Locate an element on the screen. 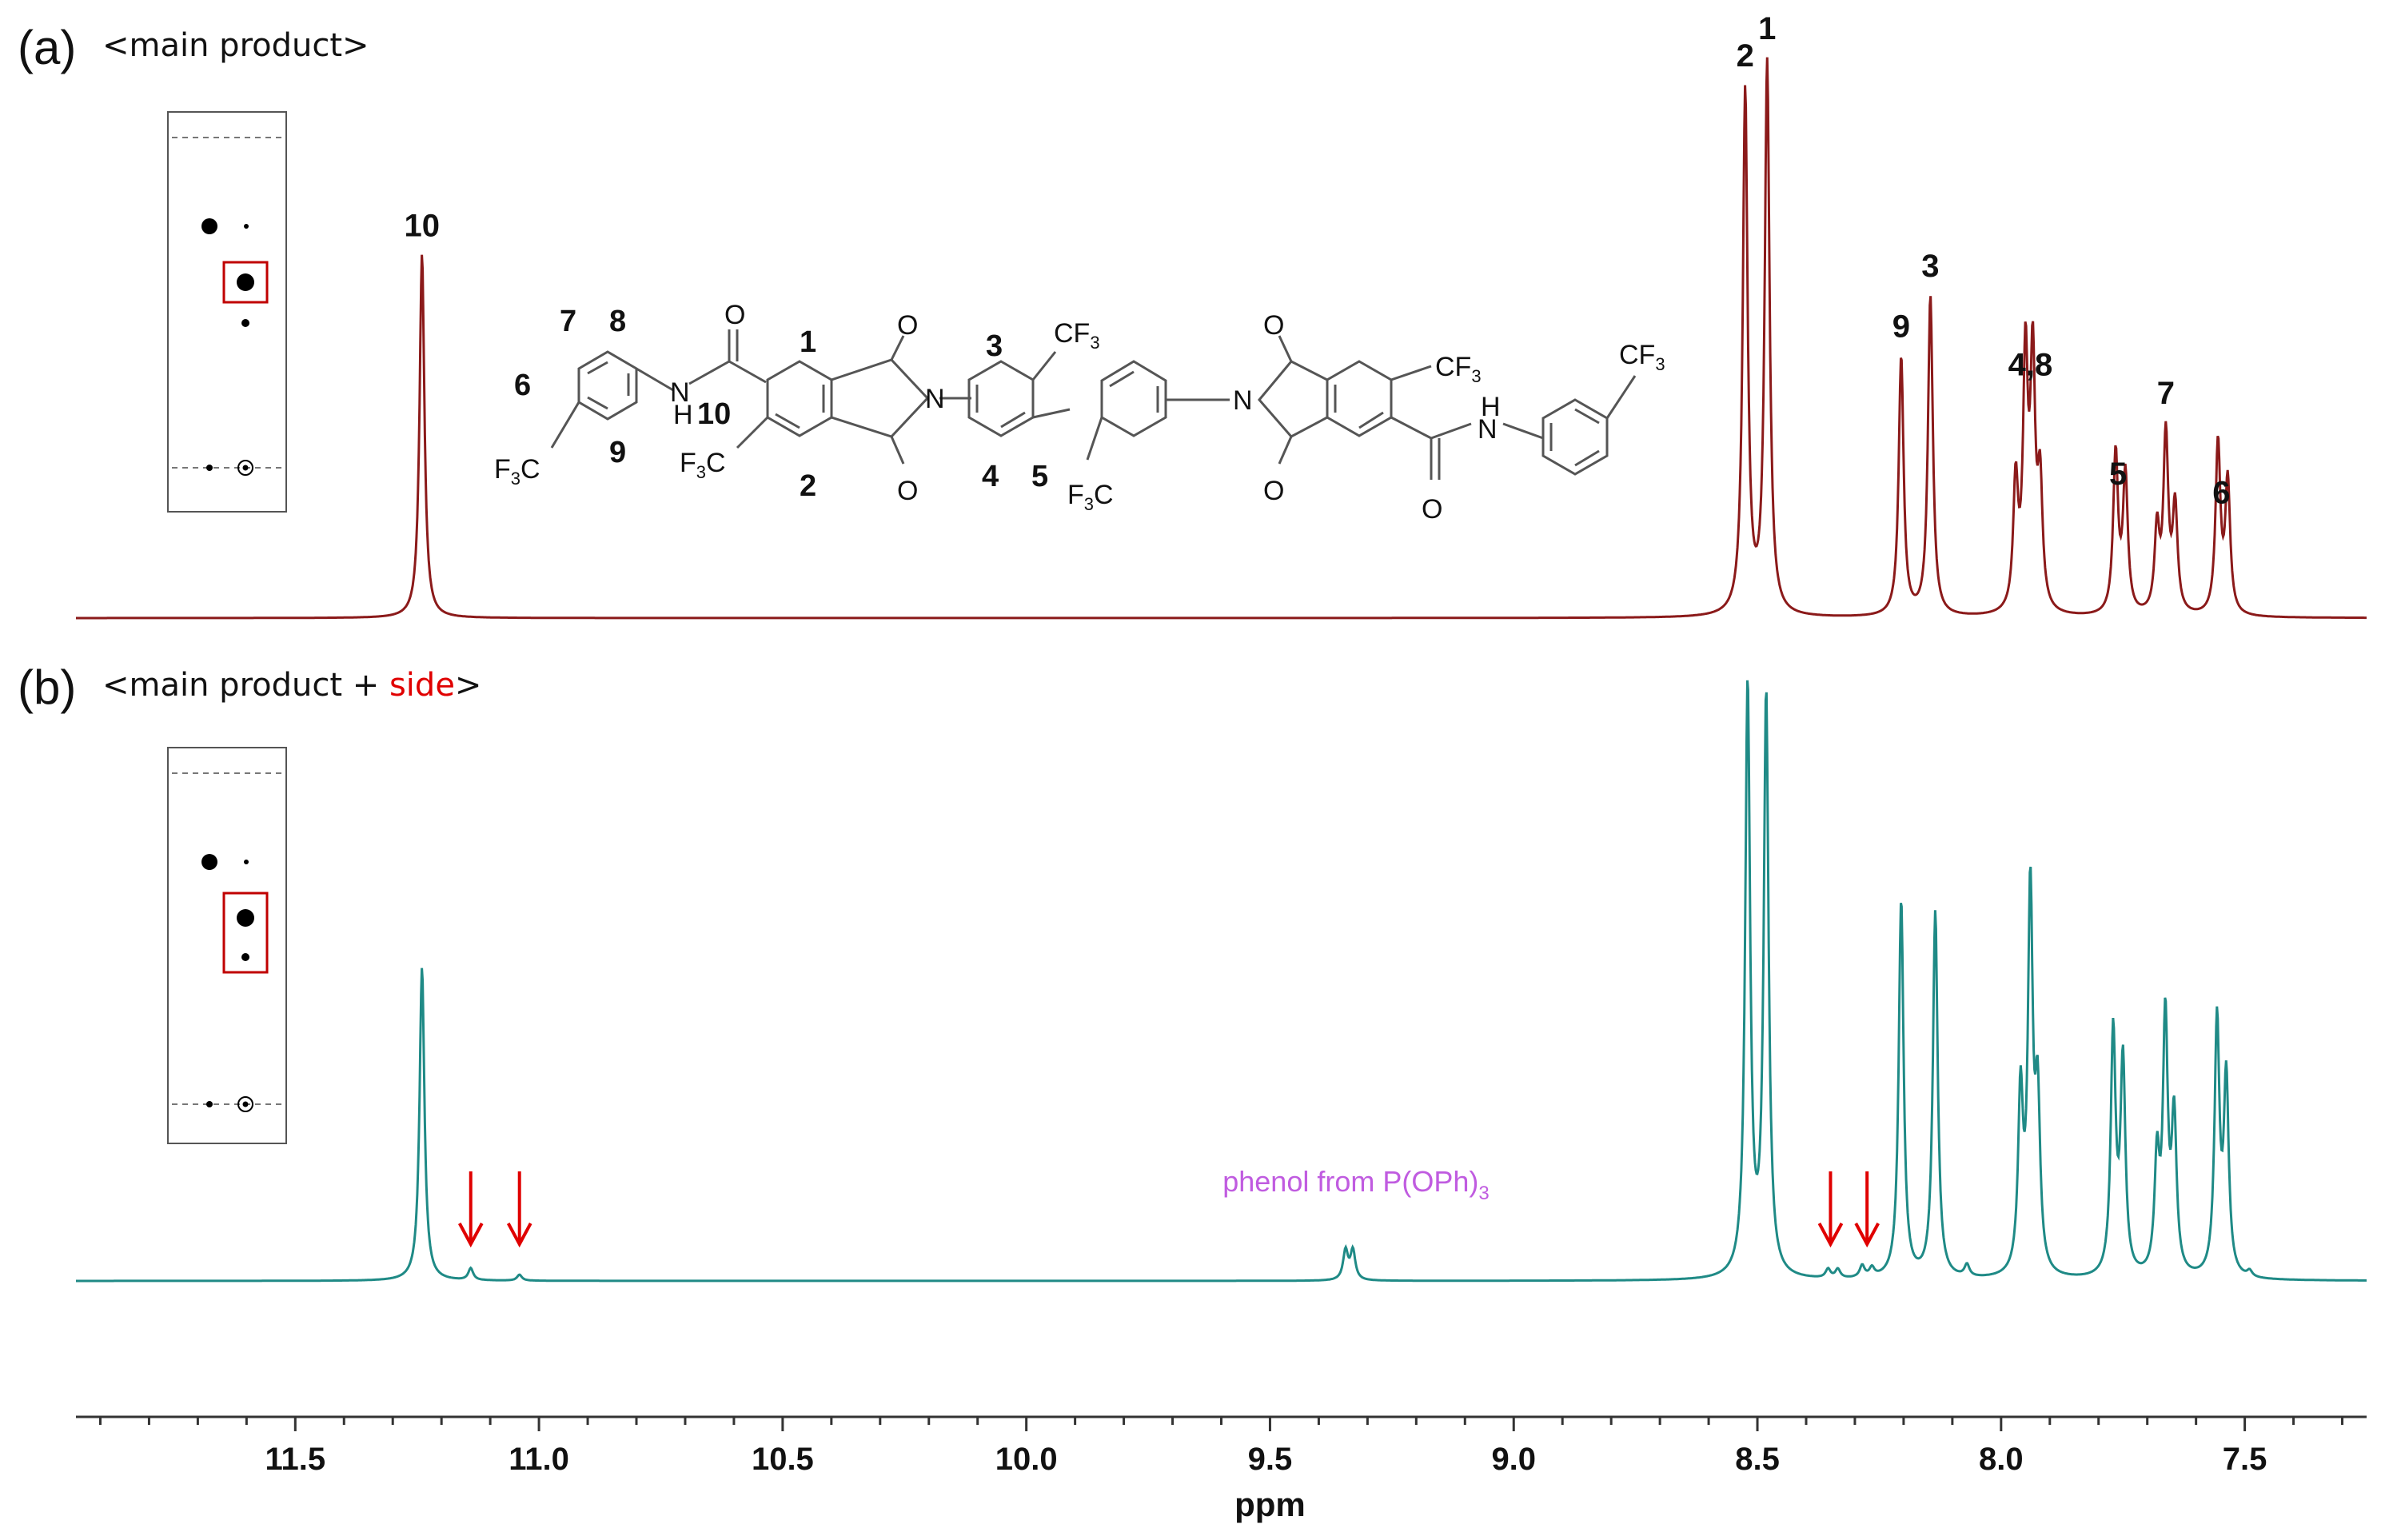 This screenshot has height=1540, width=2381. panel-b-caption: <main product + side> is located at coordinates (291, 685).